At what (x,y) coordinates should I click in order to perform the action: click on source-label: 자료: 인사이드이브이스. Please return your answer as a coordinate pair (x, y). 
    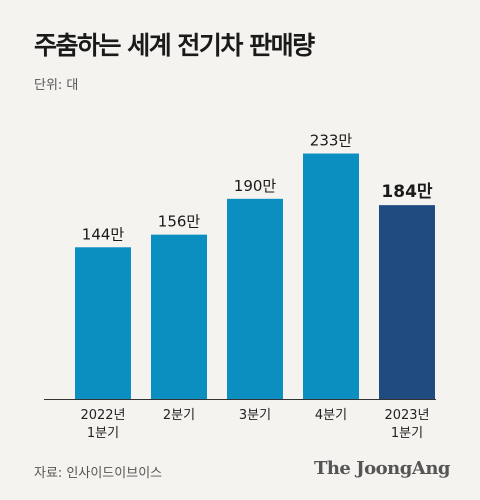
    Looking at the image, I should click on (98, 473).